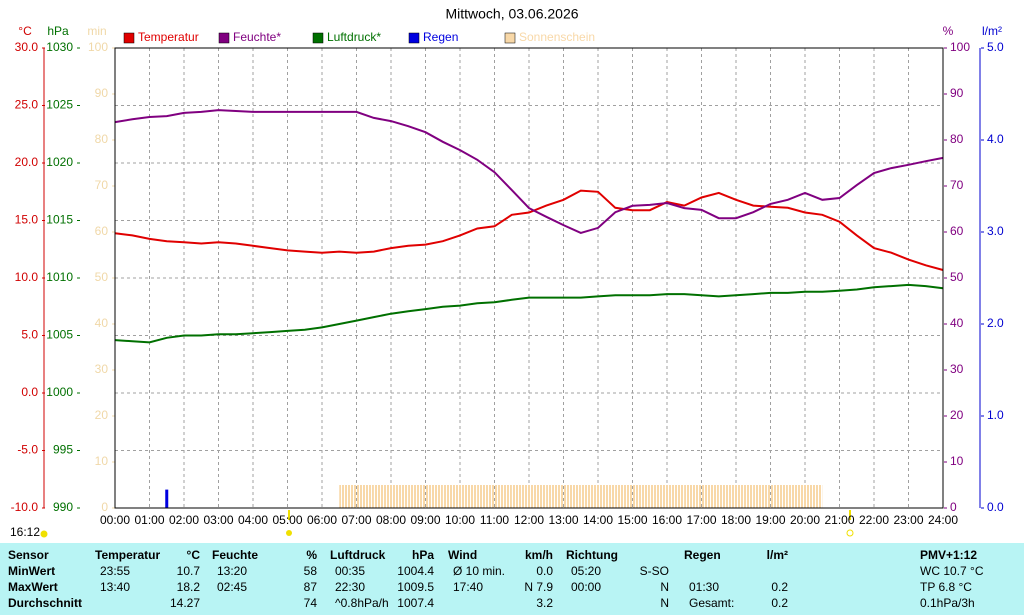 The width and height of the screenshot is (1024, 615). I want to click on table-cell: 13:20, so click(232, 571).